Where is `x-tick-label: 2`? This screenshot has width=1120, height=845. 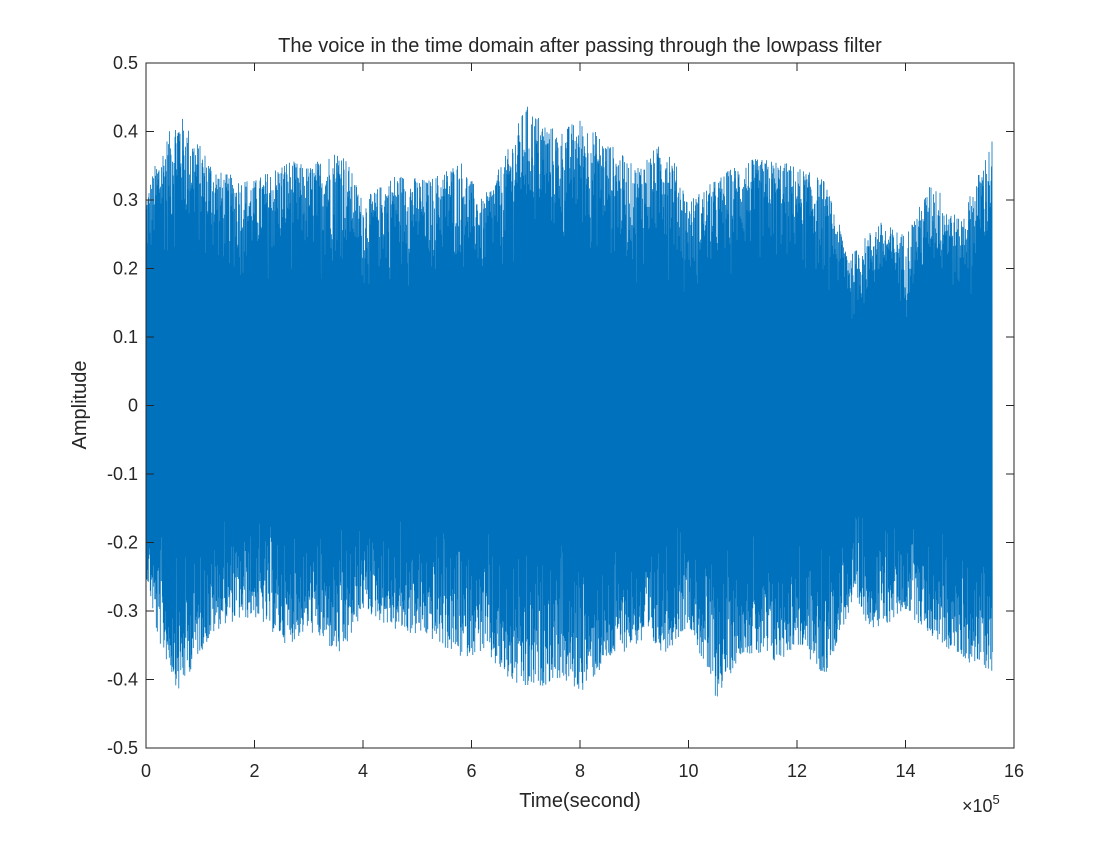 x-tick-label: 2 is located at coordinates (254, 771).